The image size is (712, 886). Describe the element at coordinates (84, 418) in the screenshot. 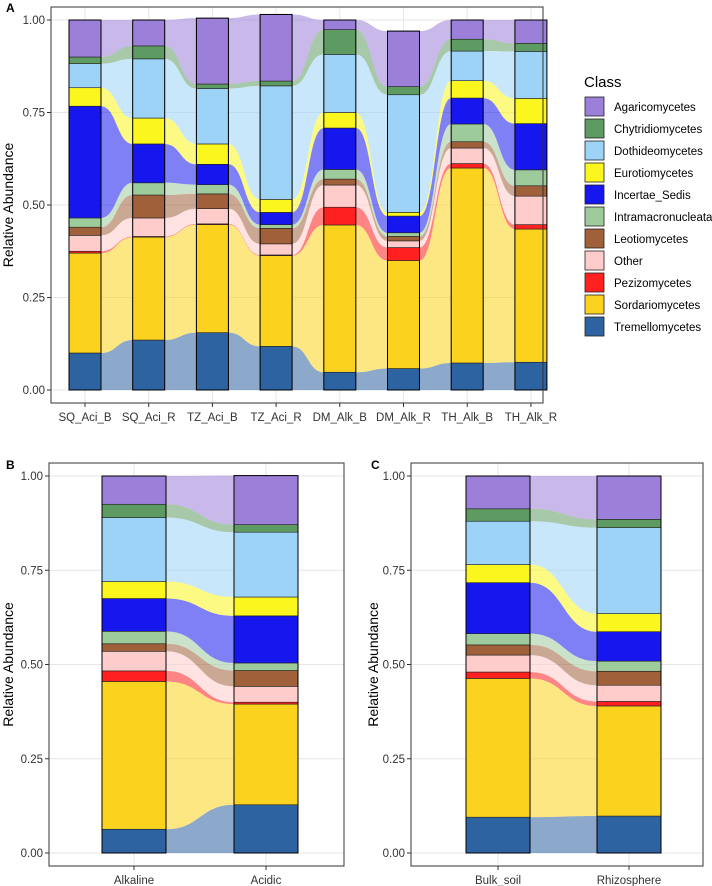

I see `x-tick-label: SQ_Aci_B` at that location.